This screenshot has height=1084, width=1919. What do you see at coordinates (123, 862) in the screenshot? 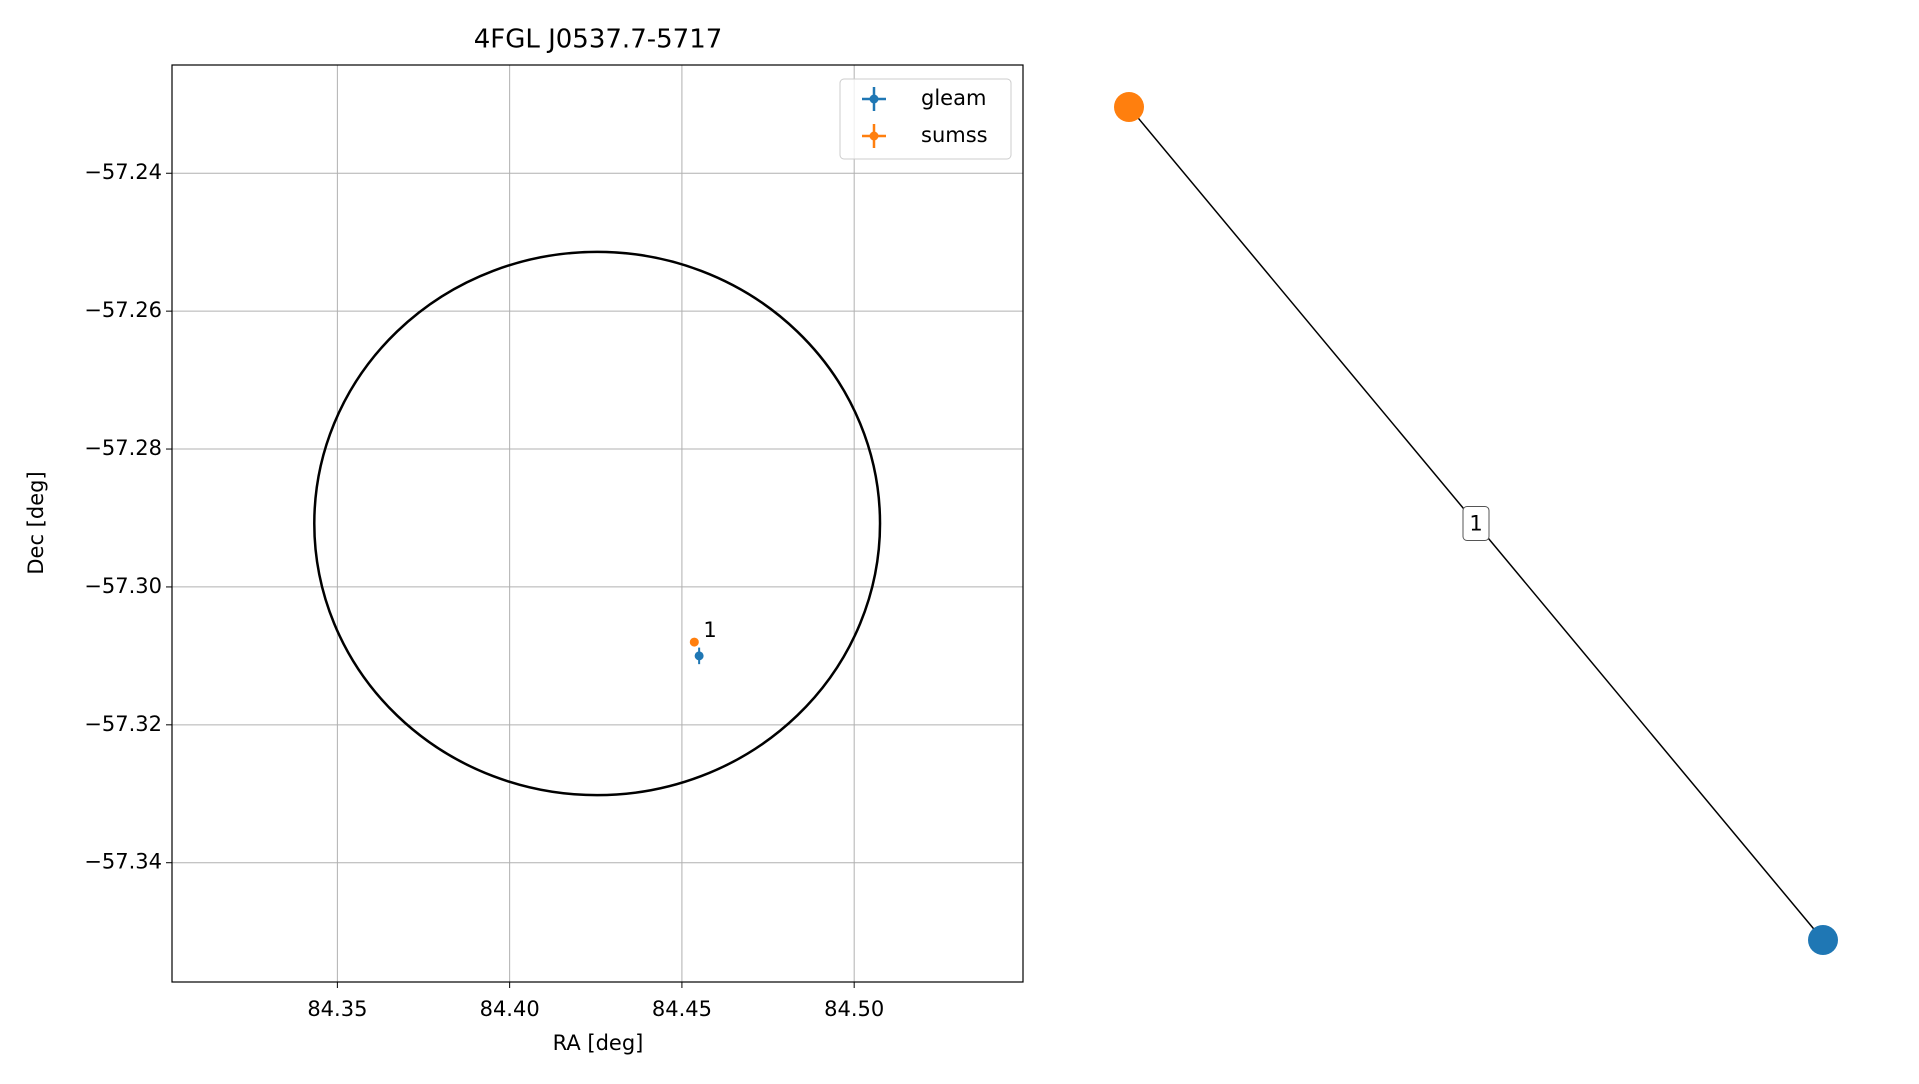
I see `y-tick-label: −57.34` at bounding box center [123, 862].